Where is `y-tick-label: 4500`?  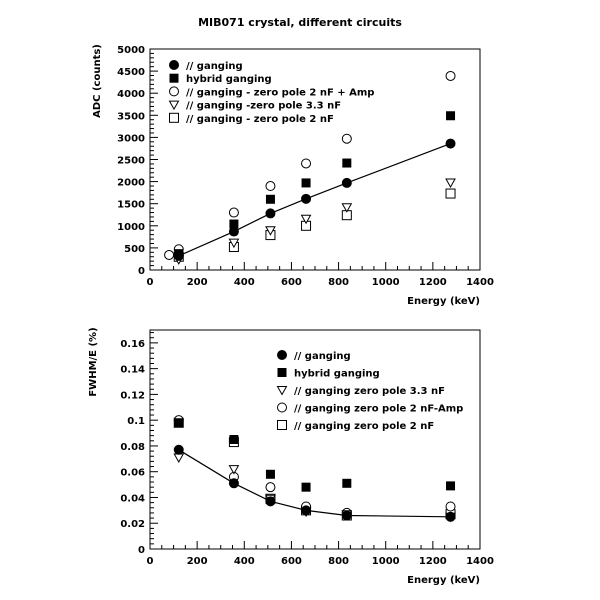
y-tick-label: 4500 is located at coordinates (131, 72).